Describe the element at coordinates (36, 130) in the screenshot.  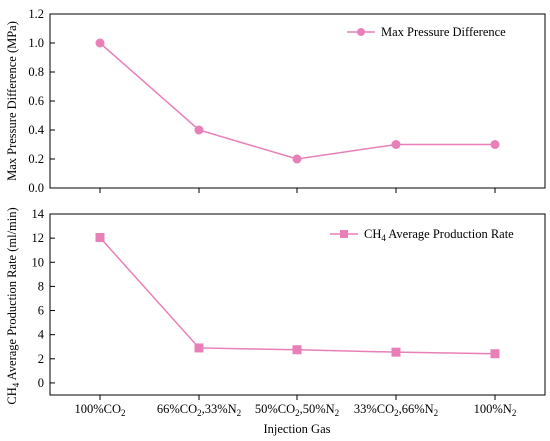
I see `top-y-tick-label: 0.4` at that location.